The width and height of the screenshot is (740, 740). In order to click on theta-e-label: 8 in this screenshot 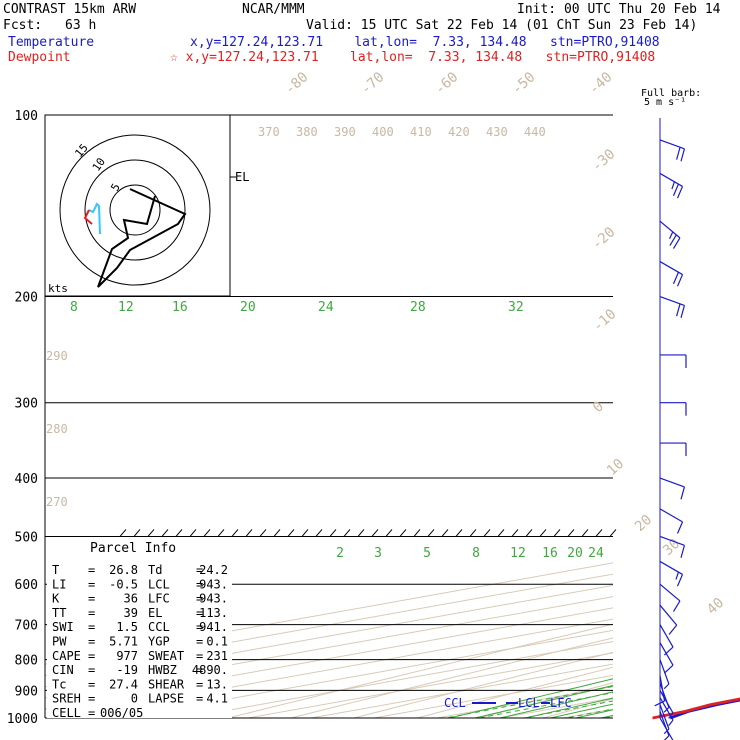, I will do `click(74, 307)`.